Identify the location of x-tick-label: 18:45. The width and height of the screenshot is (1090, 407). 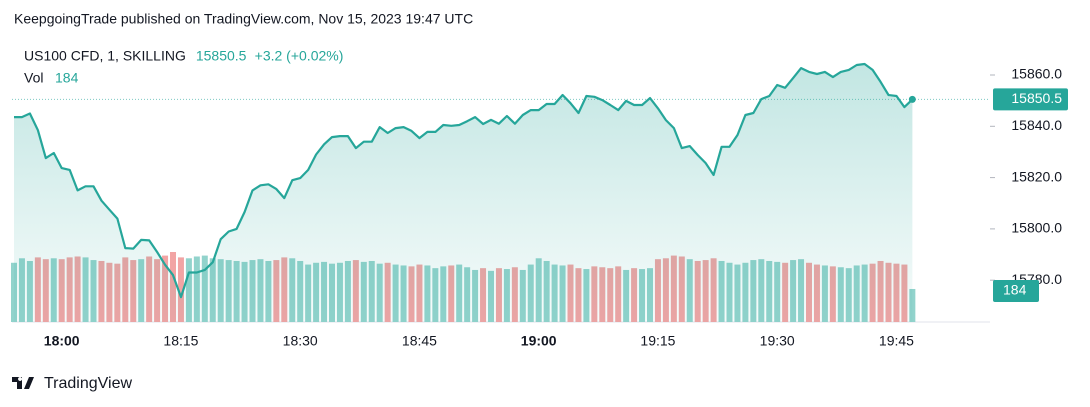
(419, 341).